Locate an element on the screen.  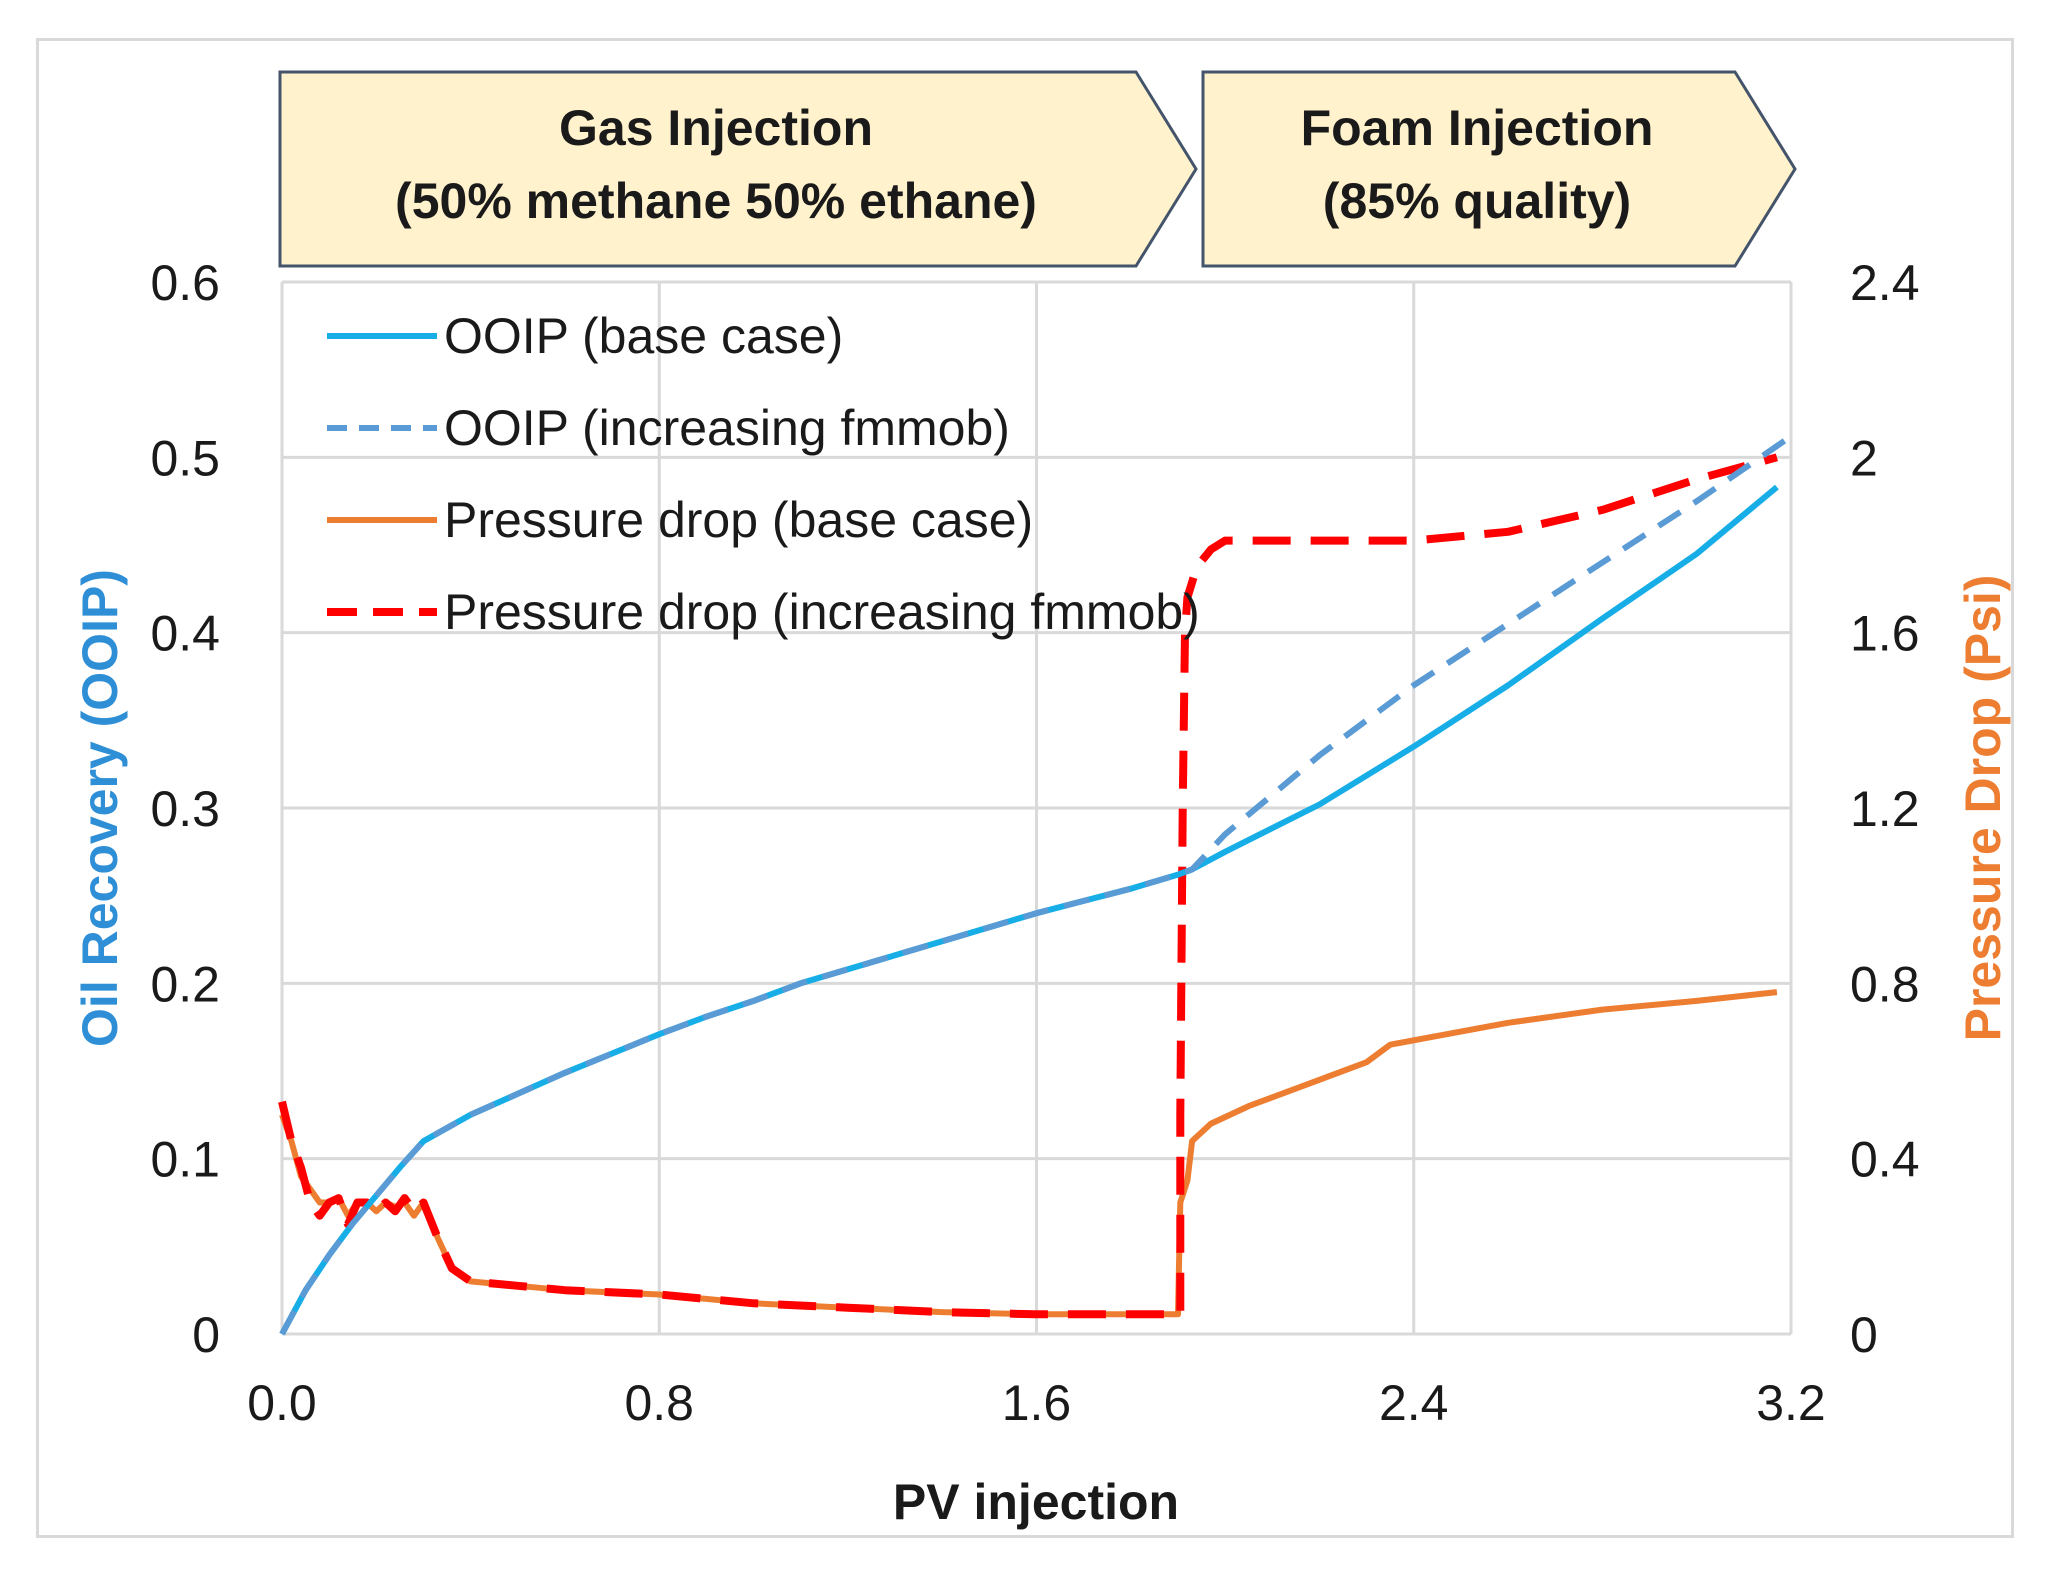
y-left-tick-label: 0.4 is located at coordinates (185, 634).